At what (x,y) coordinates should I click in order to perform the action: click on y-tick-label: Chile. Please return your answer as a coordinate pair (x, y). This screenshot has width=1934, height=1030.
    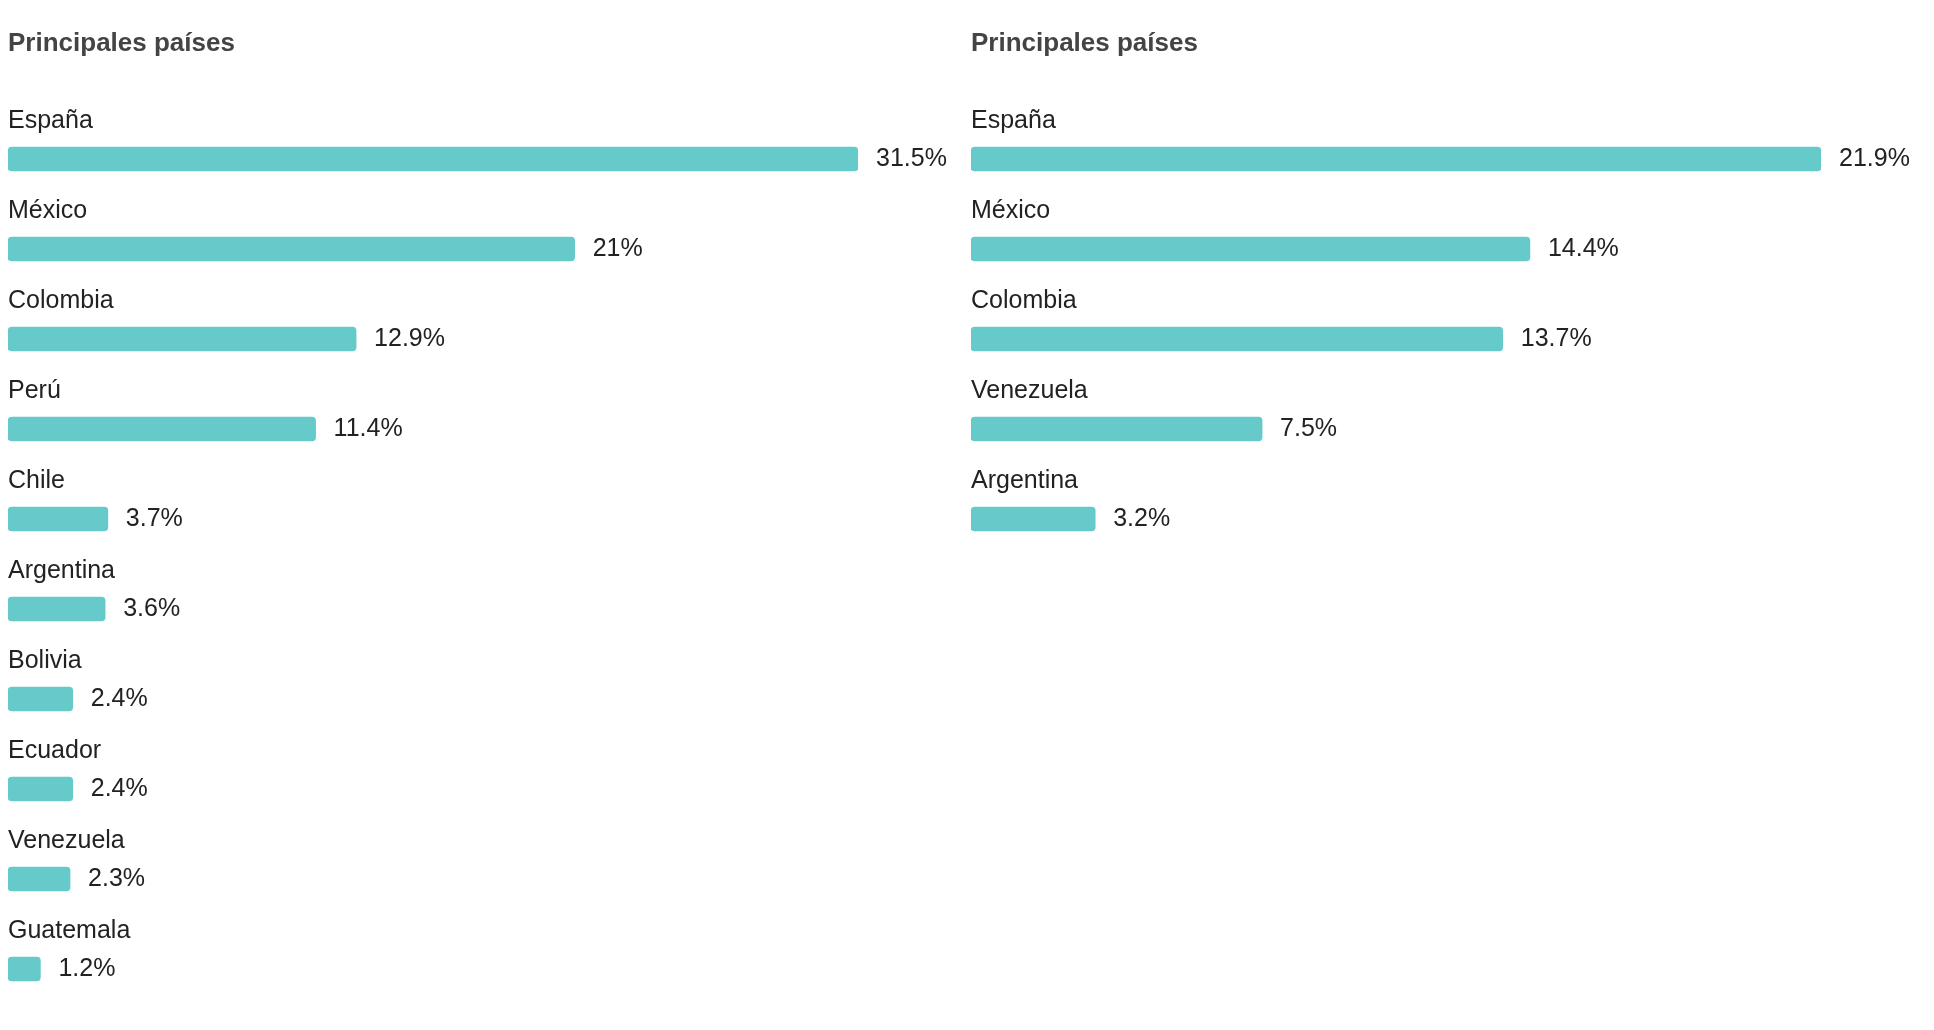
    Looking at the image, I should click on (36, 479).